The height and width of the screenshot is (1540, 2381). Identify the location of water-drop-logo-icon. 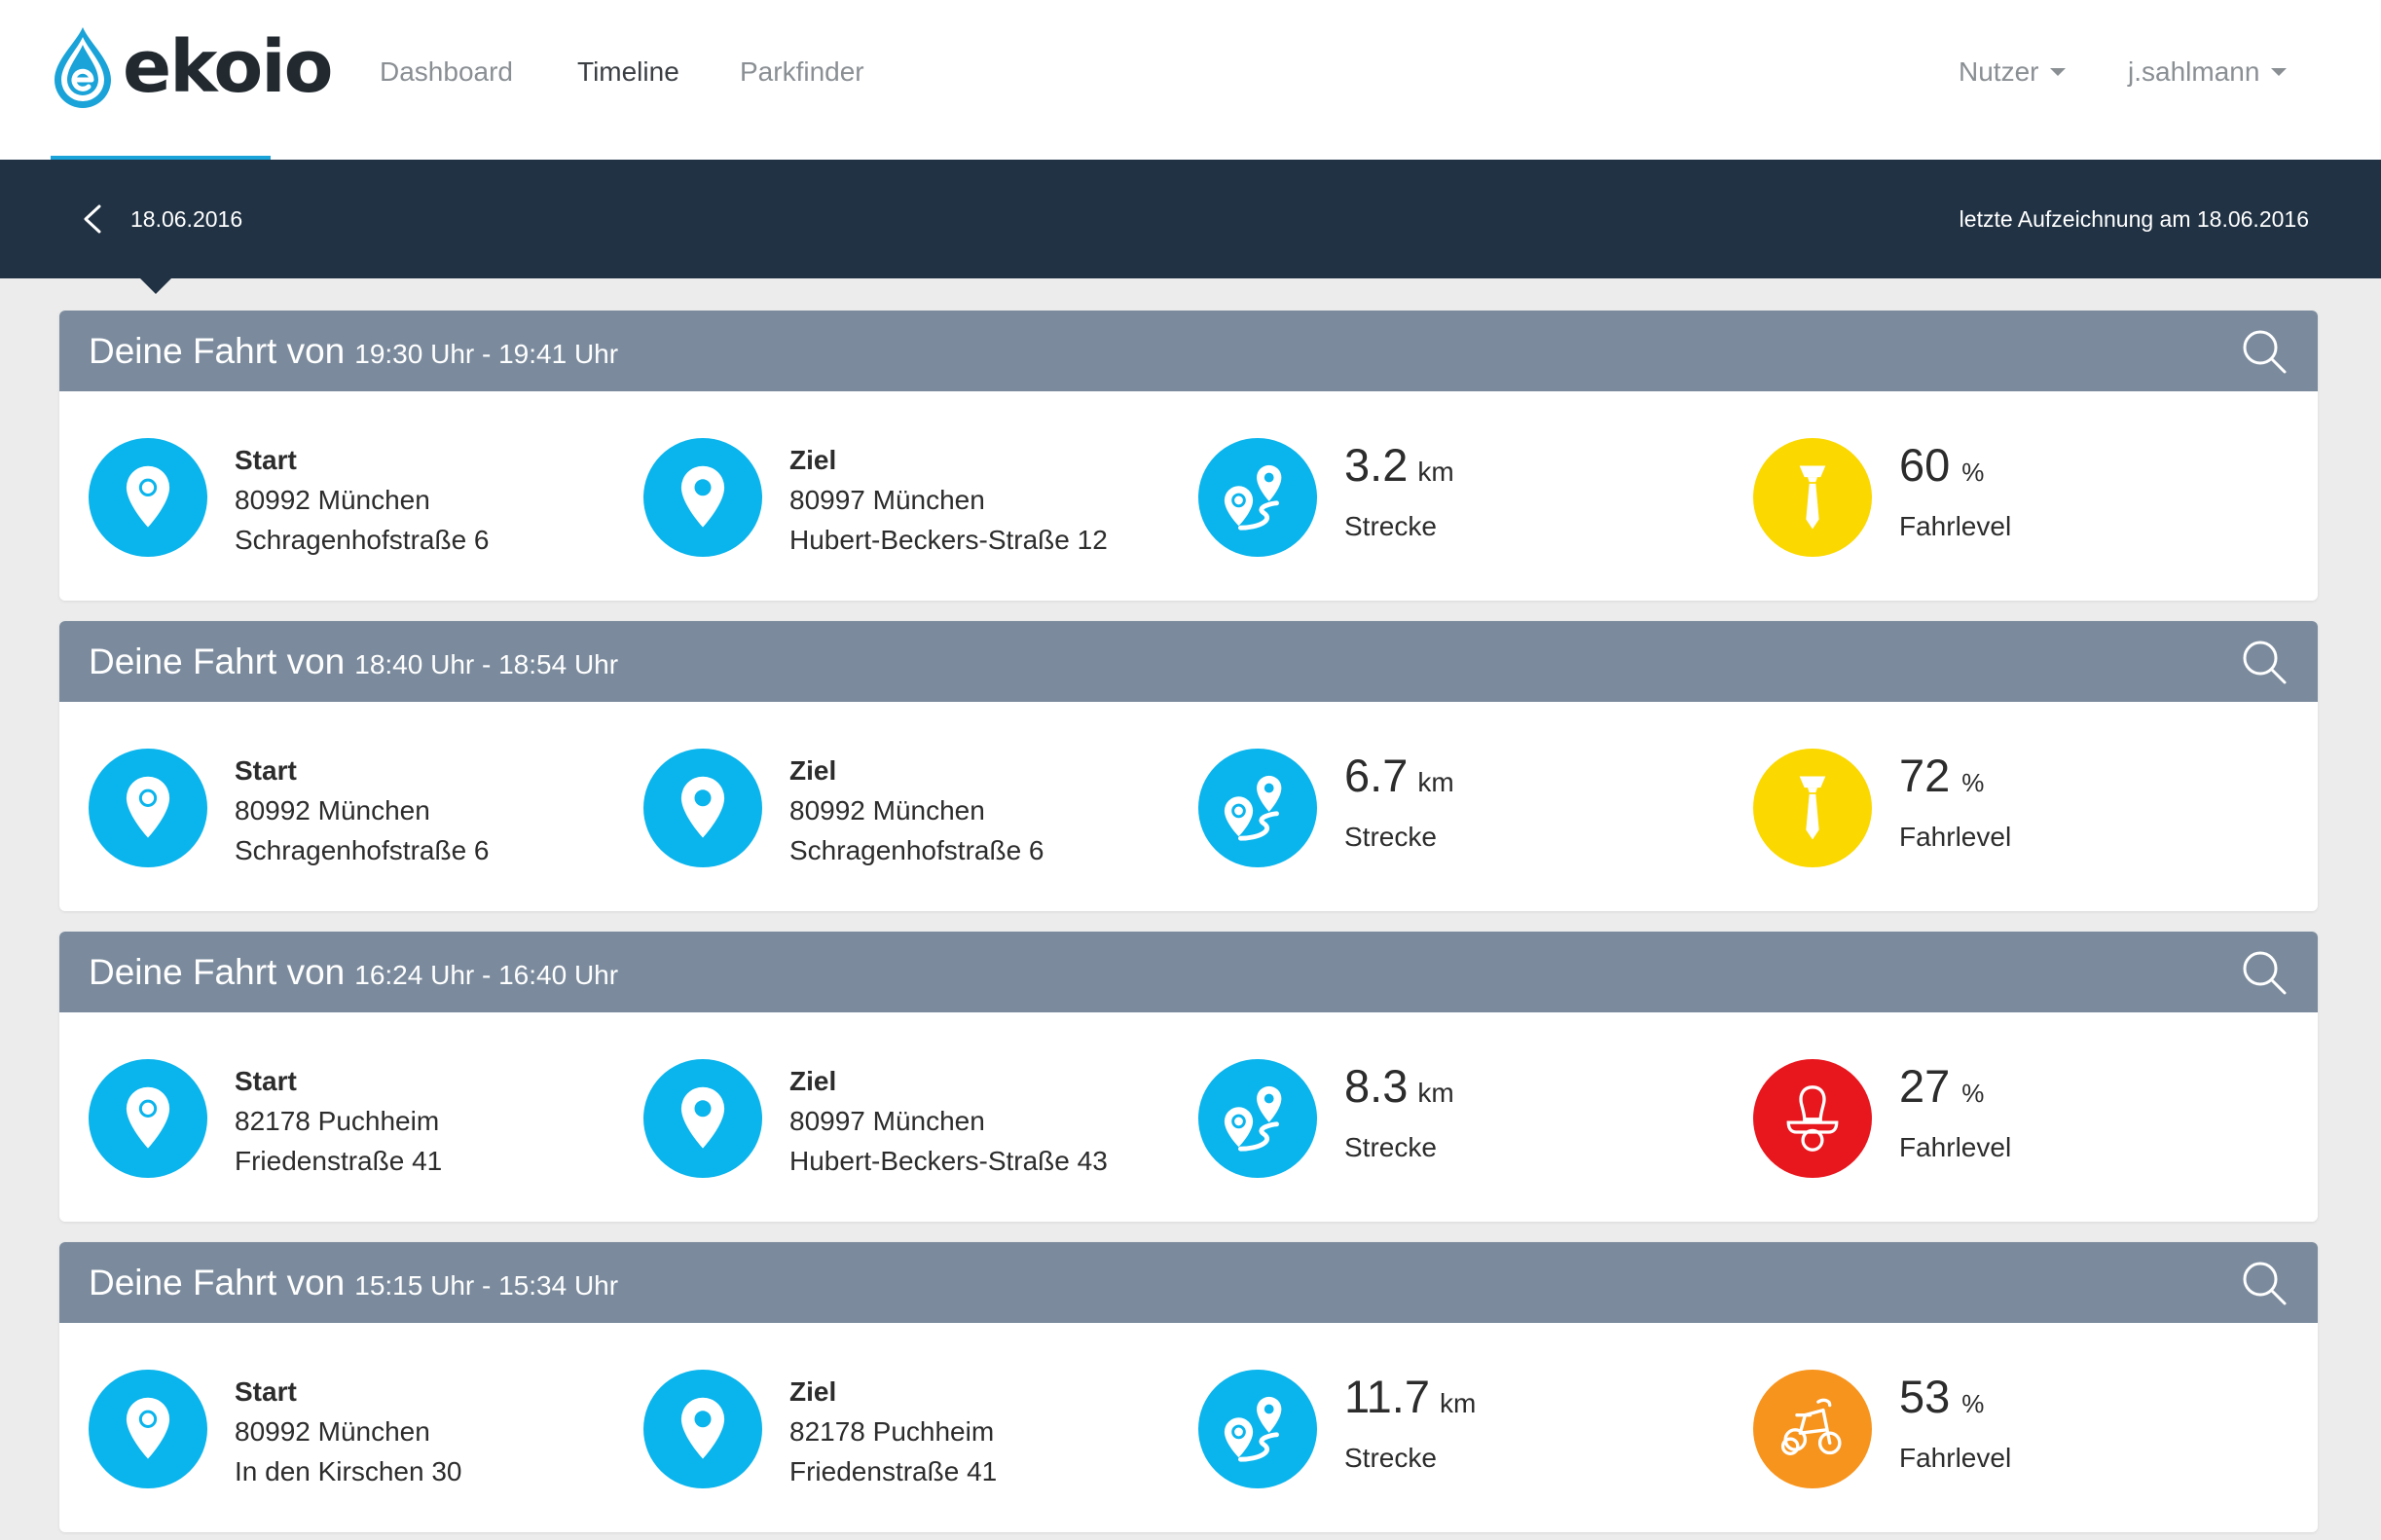
(83, 67).